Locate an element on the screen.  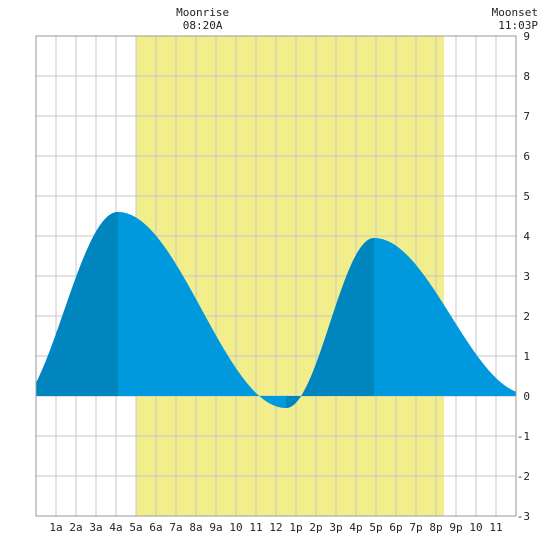
x-tick-label: 6a is located at coordinates (155, 527).